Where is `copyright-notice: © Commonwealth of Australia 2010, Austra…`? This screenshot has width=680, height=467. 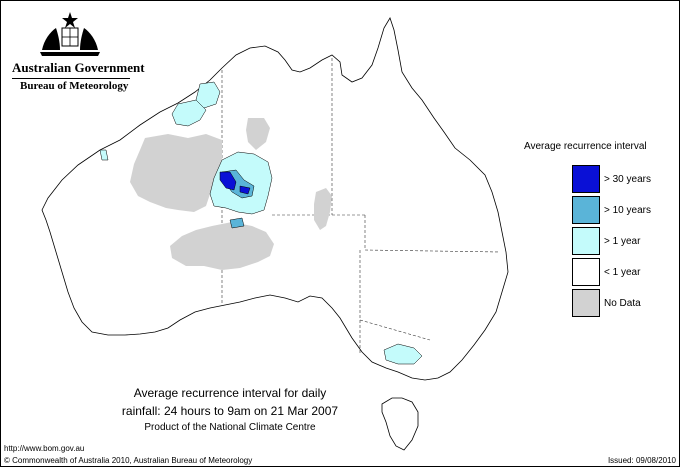
copyright-notice: © Commonwealth of Australia 2010, Austra… is located at coordinates (128, 460).